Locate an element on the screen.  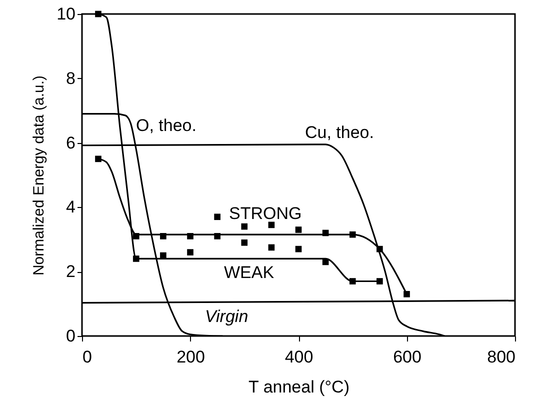
x-tick-label: 600 is located at coordinates (407, 357).